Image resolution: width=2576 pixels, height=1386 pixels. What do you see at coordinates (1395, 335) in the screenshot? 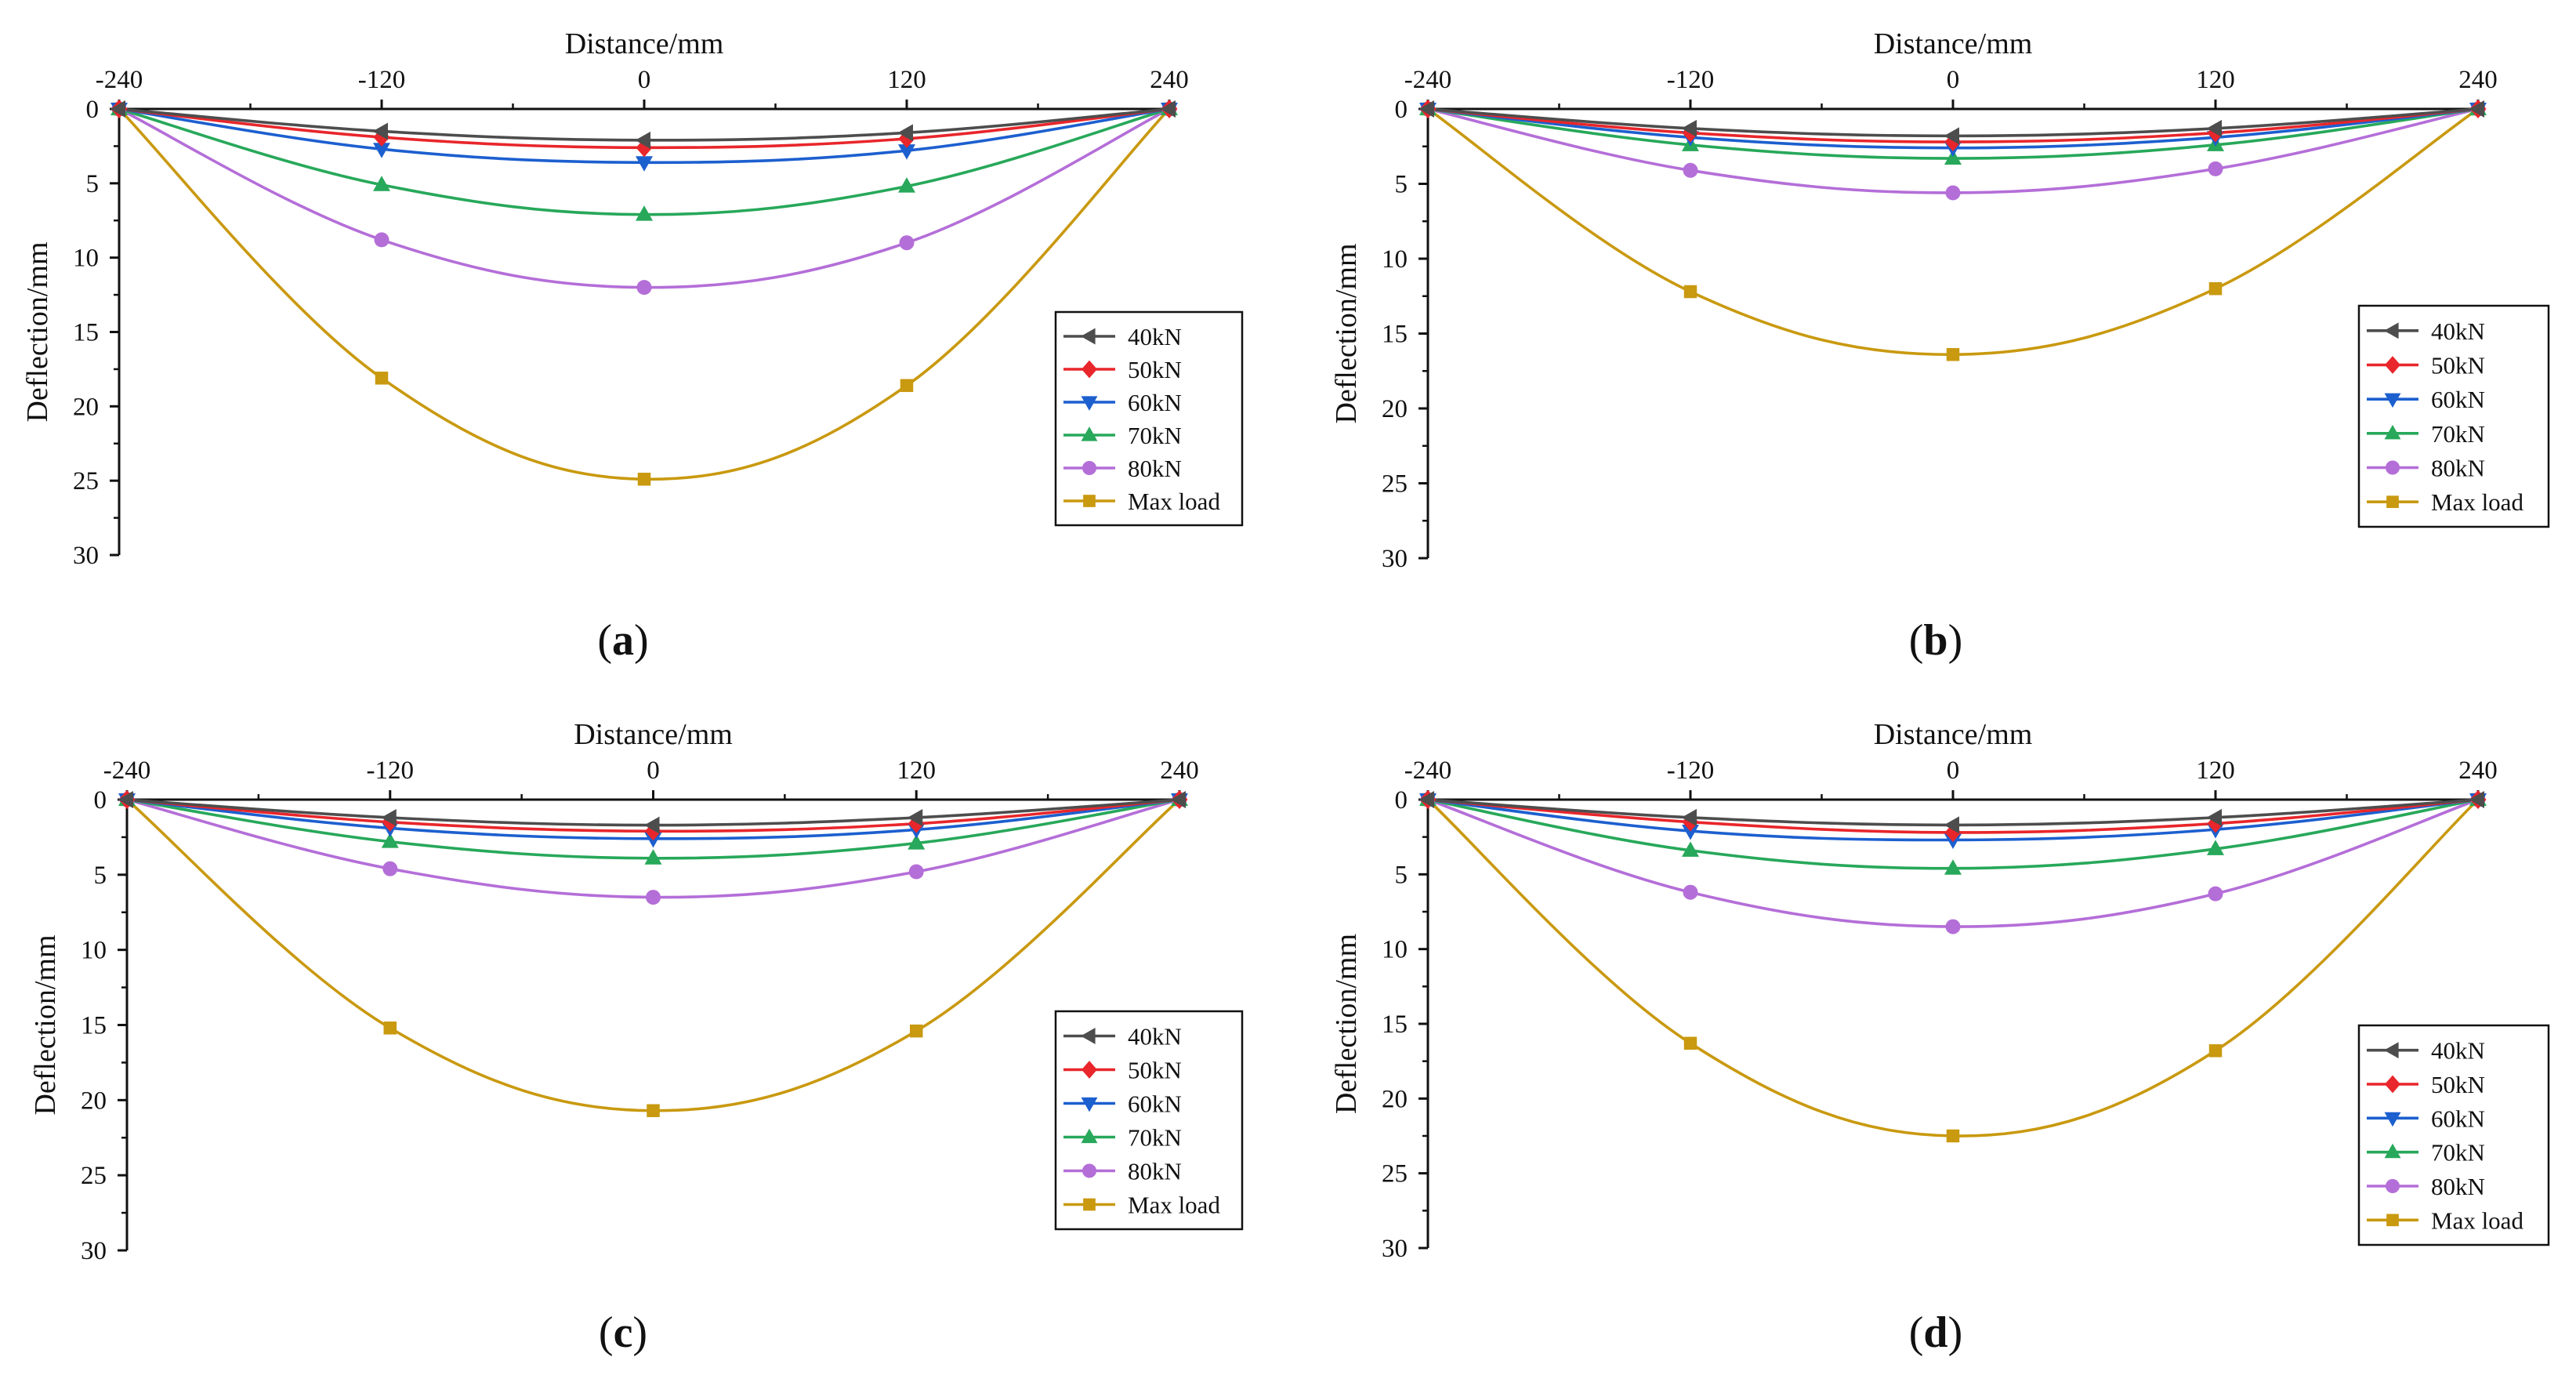
I see `y-tick-label: 15` at bounding box center [1395, 335].